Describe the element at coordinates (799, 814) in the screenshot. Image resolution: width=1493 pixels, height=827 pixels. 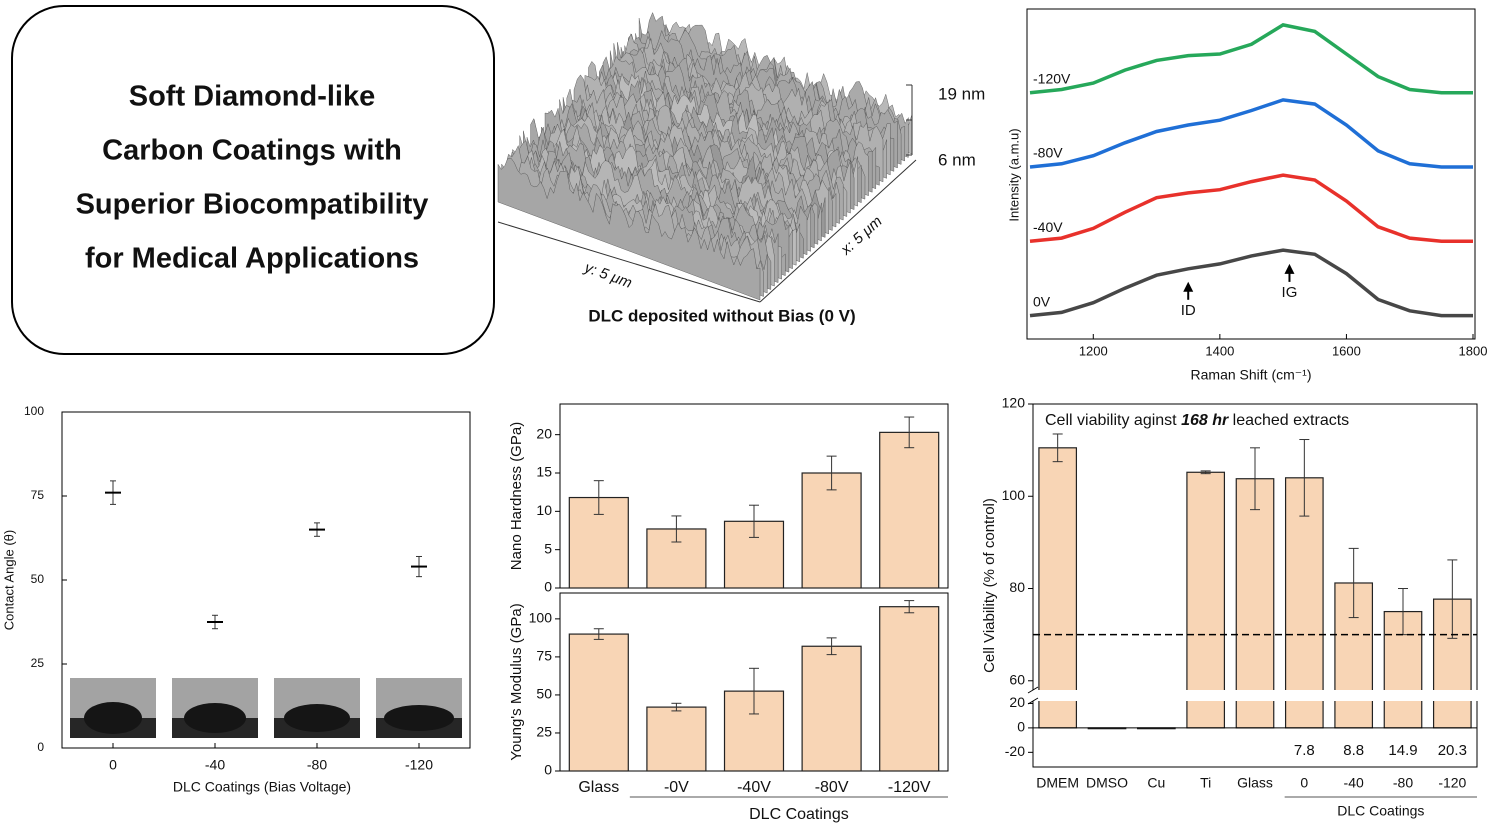
I see `x-axis-title: DLC Coatings` at that location.